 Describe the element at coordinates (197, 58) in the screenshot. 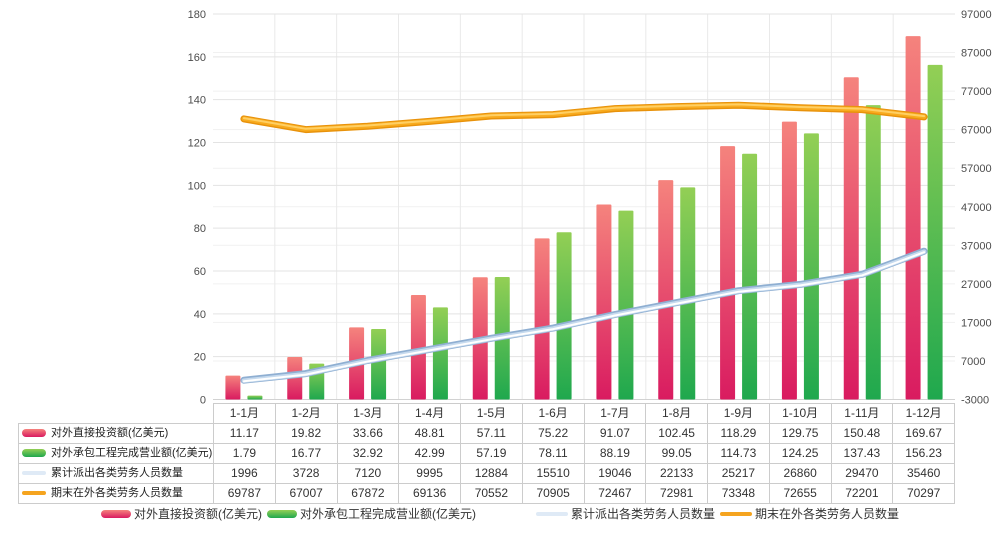

I see `left-axis-tick-label: 160` at that location.